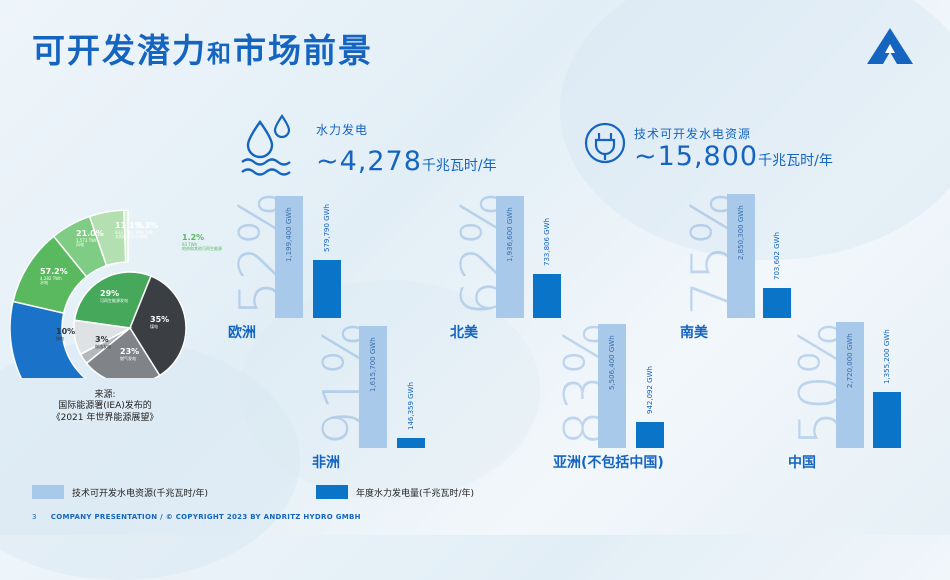 This screenshot has width=950, height=580. Describe the element at coordinates (612, 362) in the screenshot. I see `tech-resource-value: 5,506,400 GWh` at that location.